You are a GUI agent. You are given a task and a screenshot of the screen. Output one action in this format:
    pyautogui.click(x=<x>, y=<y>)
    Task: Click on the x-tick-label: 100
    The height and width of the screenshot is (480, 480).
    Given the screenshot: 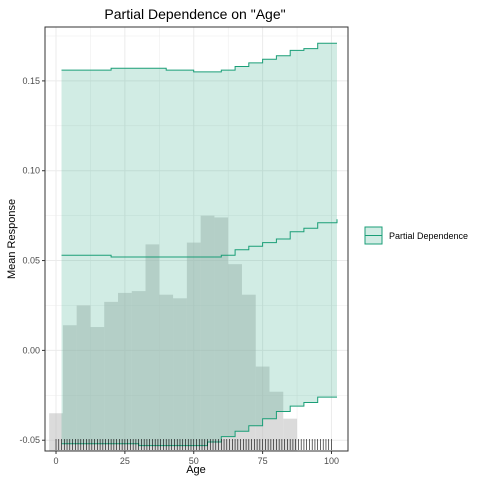 What is the action you would take?
    pyautogui.click(x=331, y=461)
    